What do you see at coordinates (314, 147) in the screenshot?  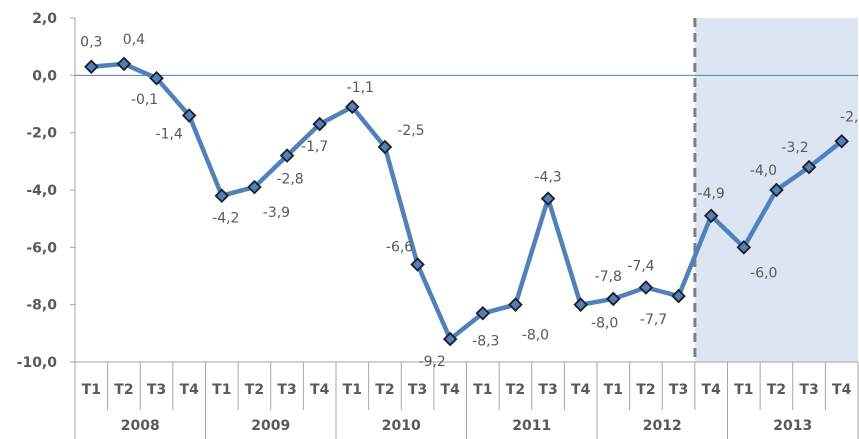 I see `data-label: -1,7` at bounding box center [314, 147].